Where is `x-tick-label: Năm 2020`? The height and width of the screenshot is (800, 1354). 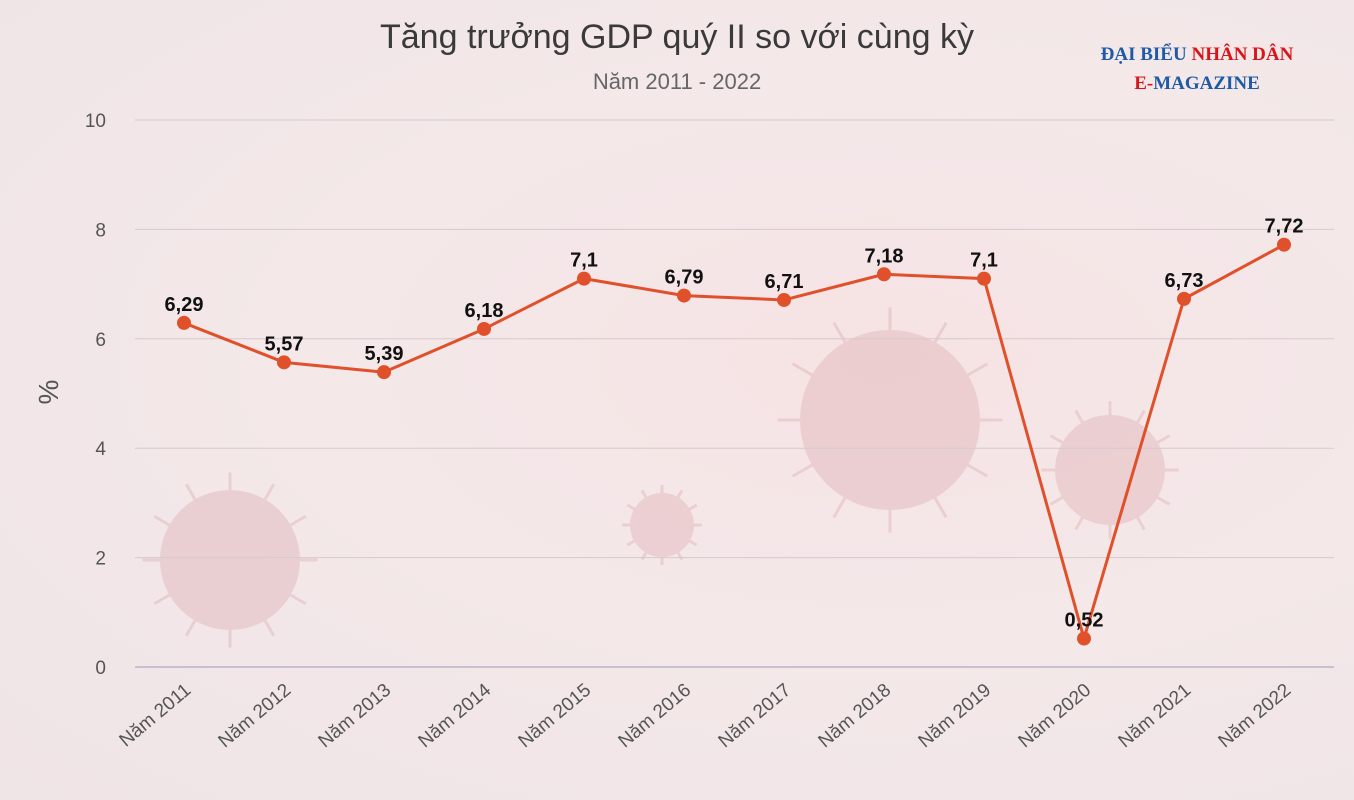 x-tick-label: Năm 2020 is located at coordinates (1055, 716).